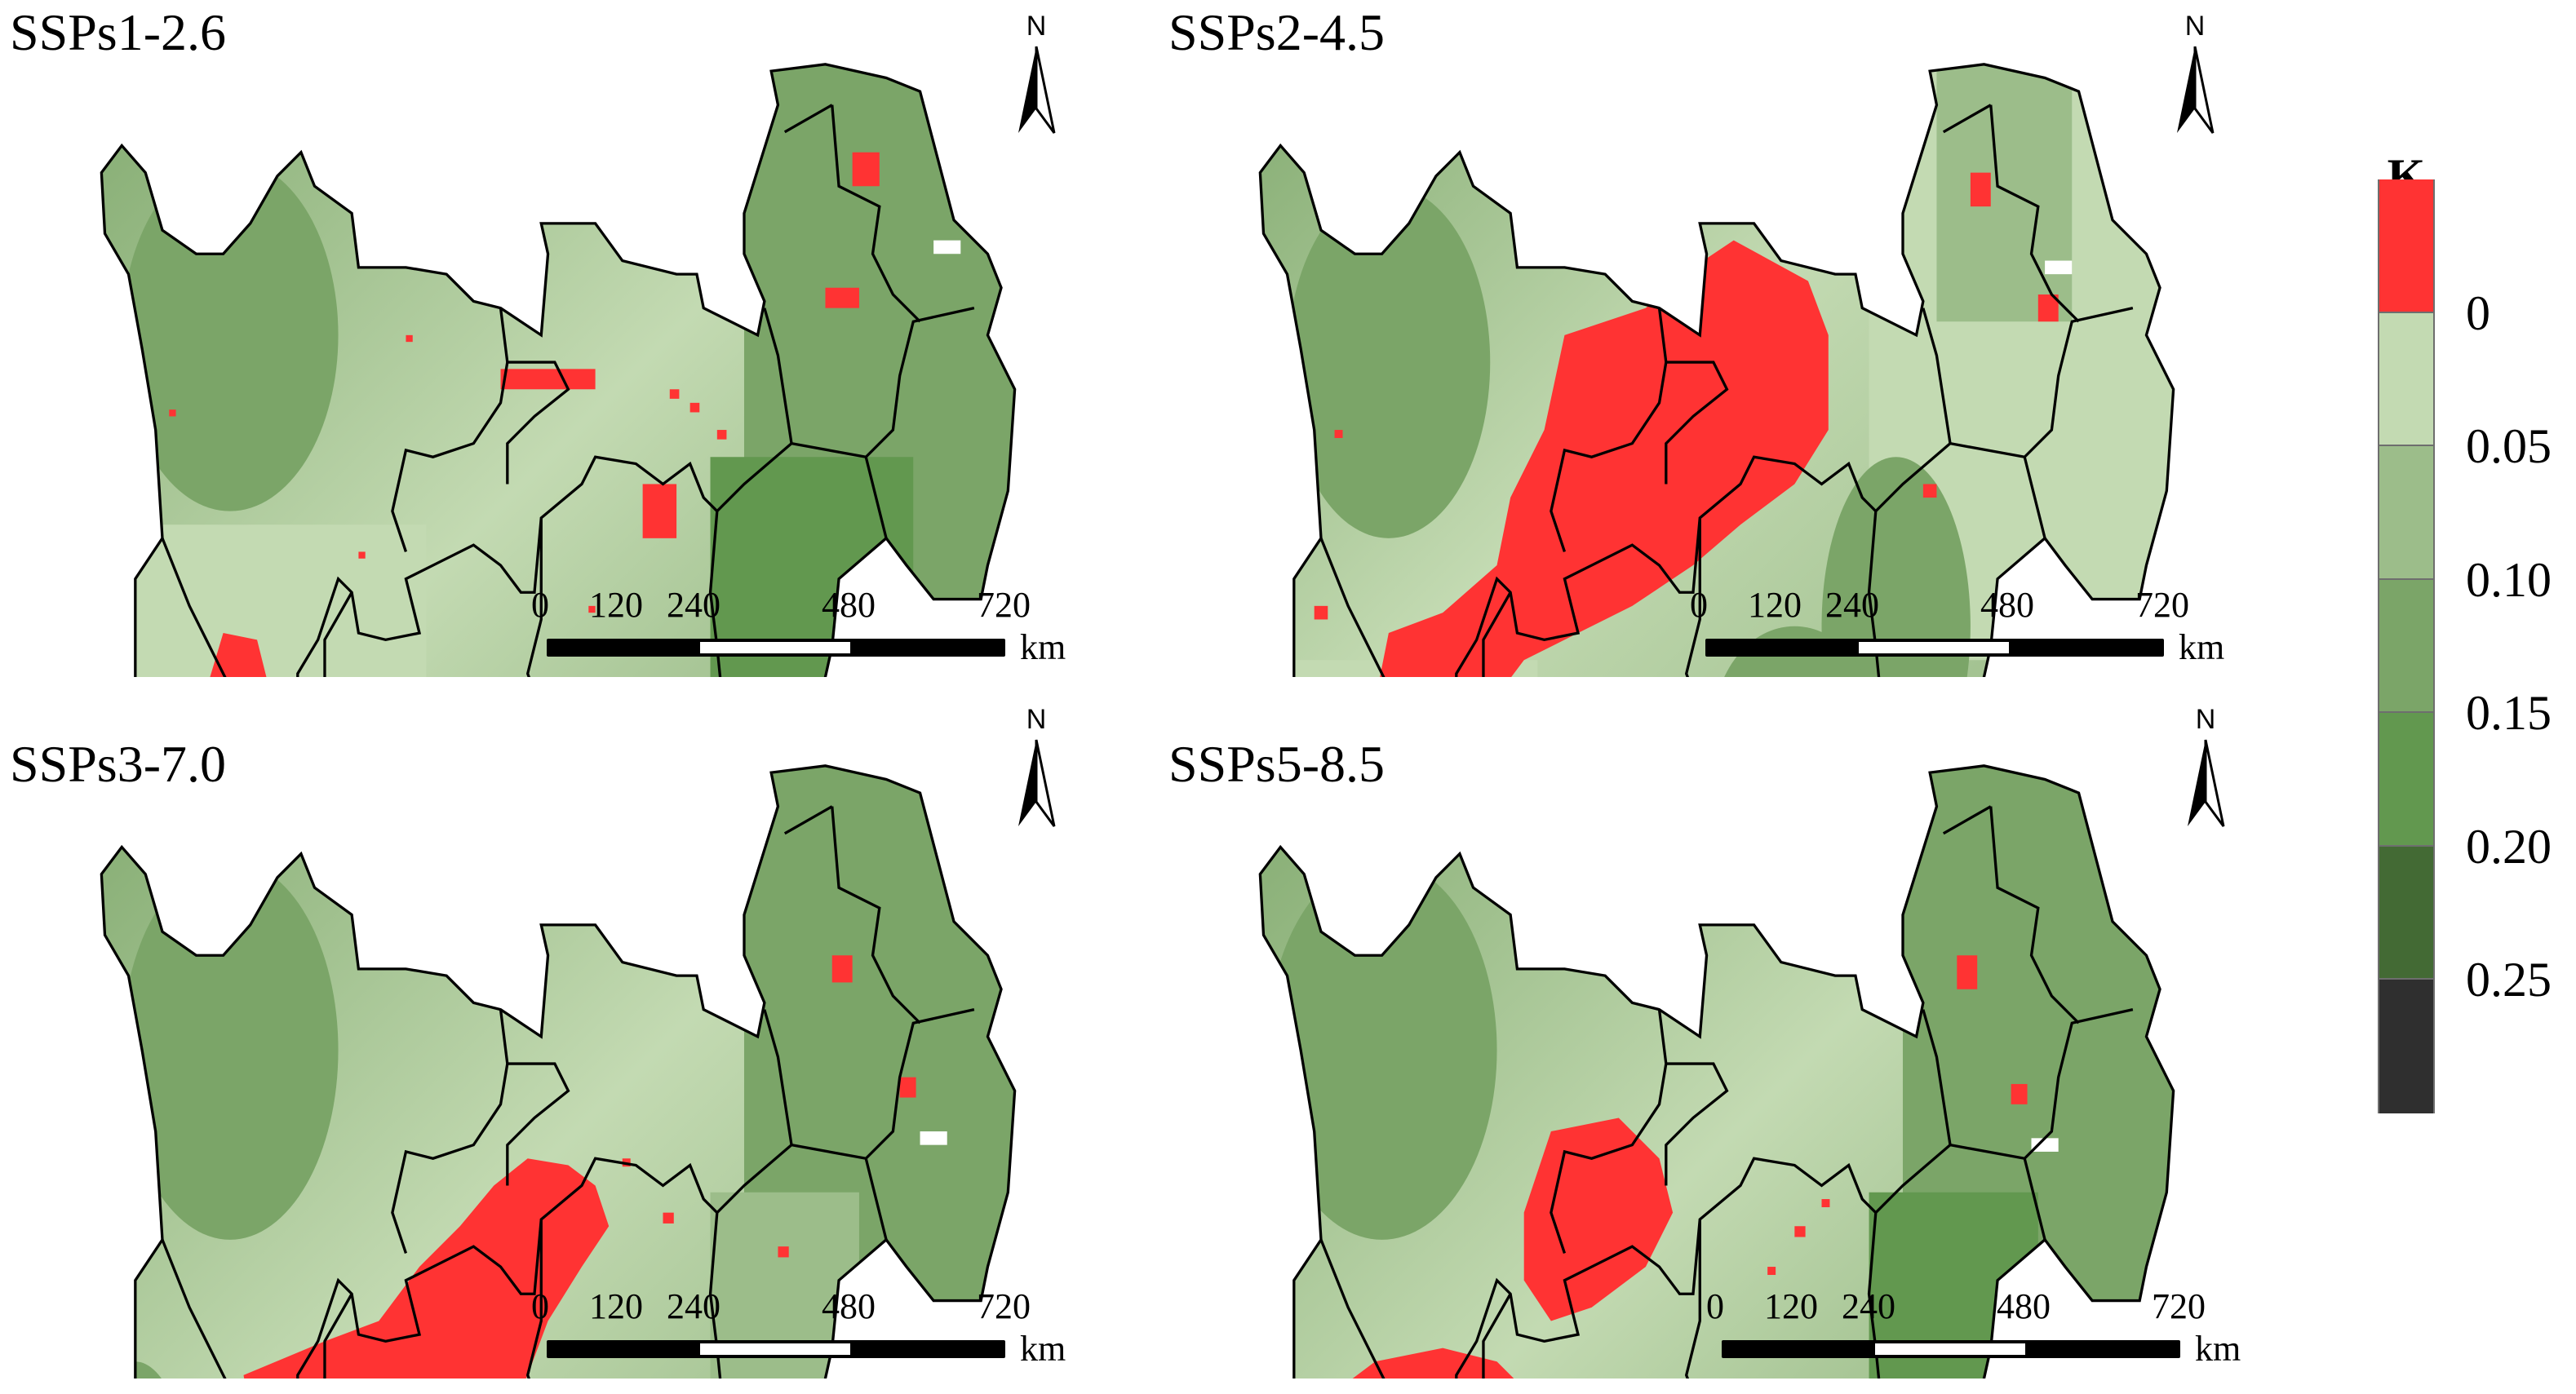 This screenshot has width=2576, height=1394. Describe the element at coordinates (2509, 980) in the screenshot. I see `legend-label: 0.25` at that location.